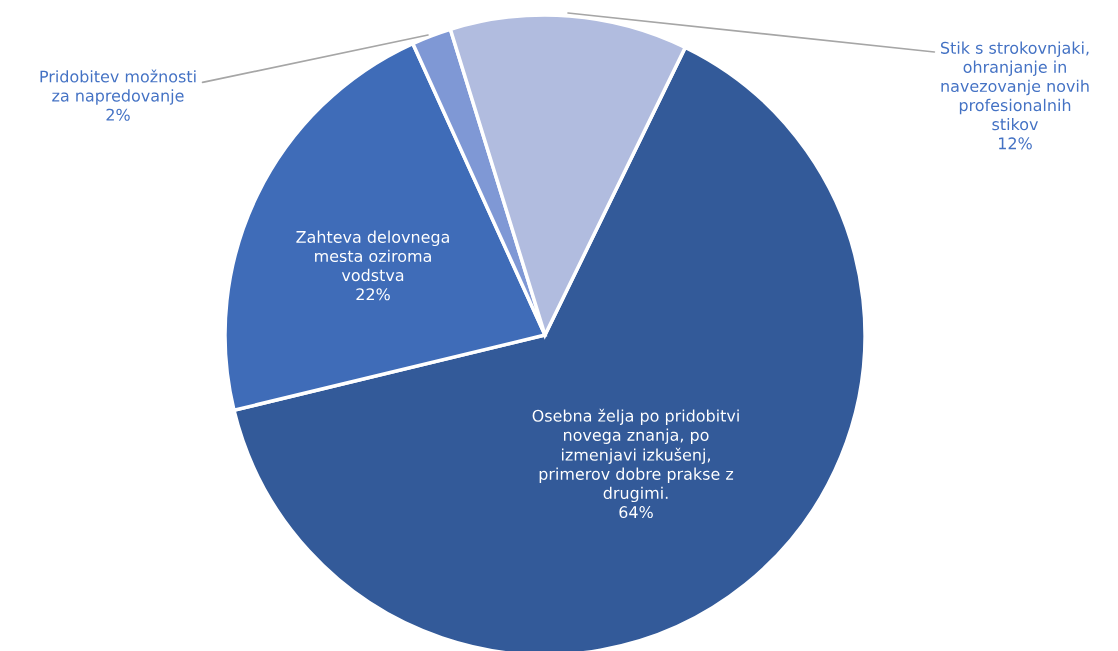 The image size is (1118, 651). I want to click on data-label: 64%, so click(636, 512).